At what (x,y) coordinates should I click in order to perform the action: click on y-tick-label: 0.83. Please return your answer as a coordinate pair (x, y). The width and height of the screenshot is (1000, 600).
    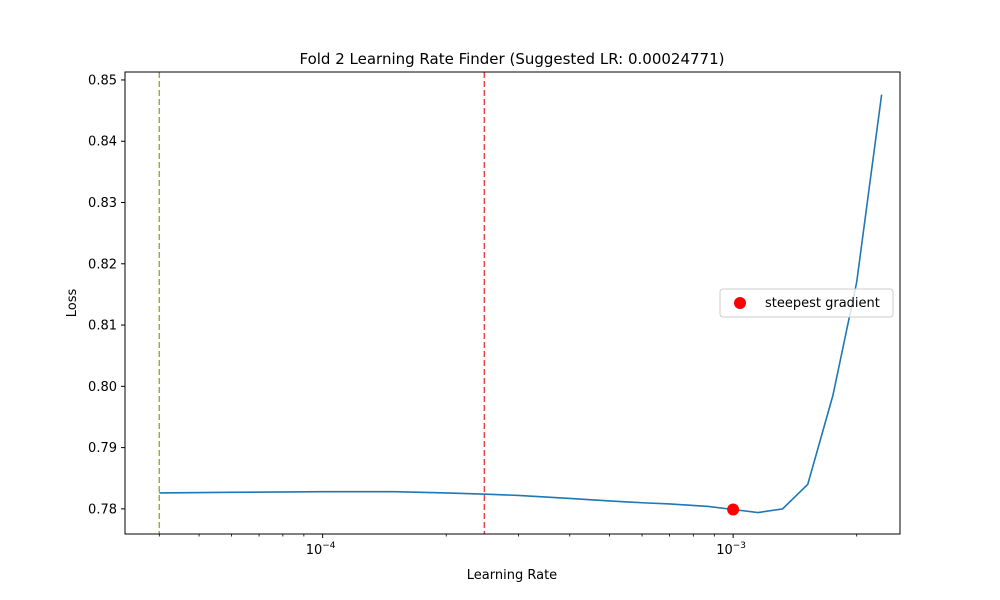
    Looking at the image, I should click on (102, 203).